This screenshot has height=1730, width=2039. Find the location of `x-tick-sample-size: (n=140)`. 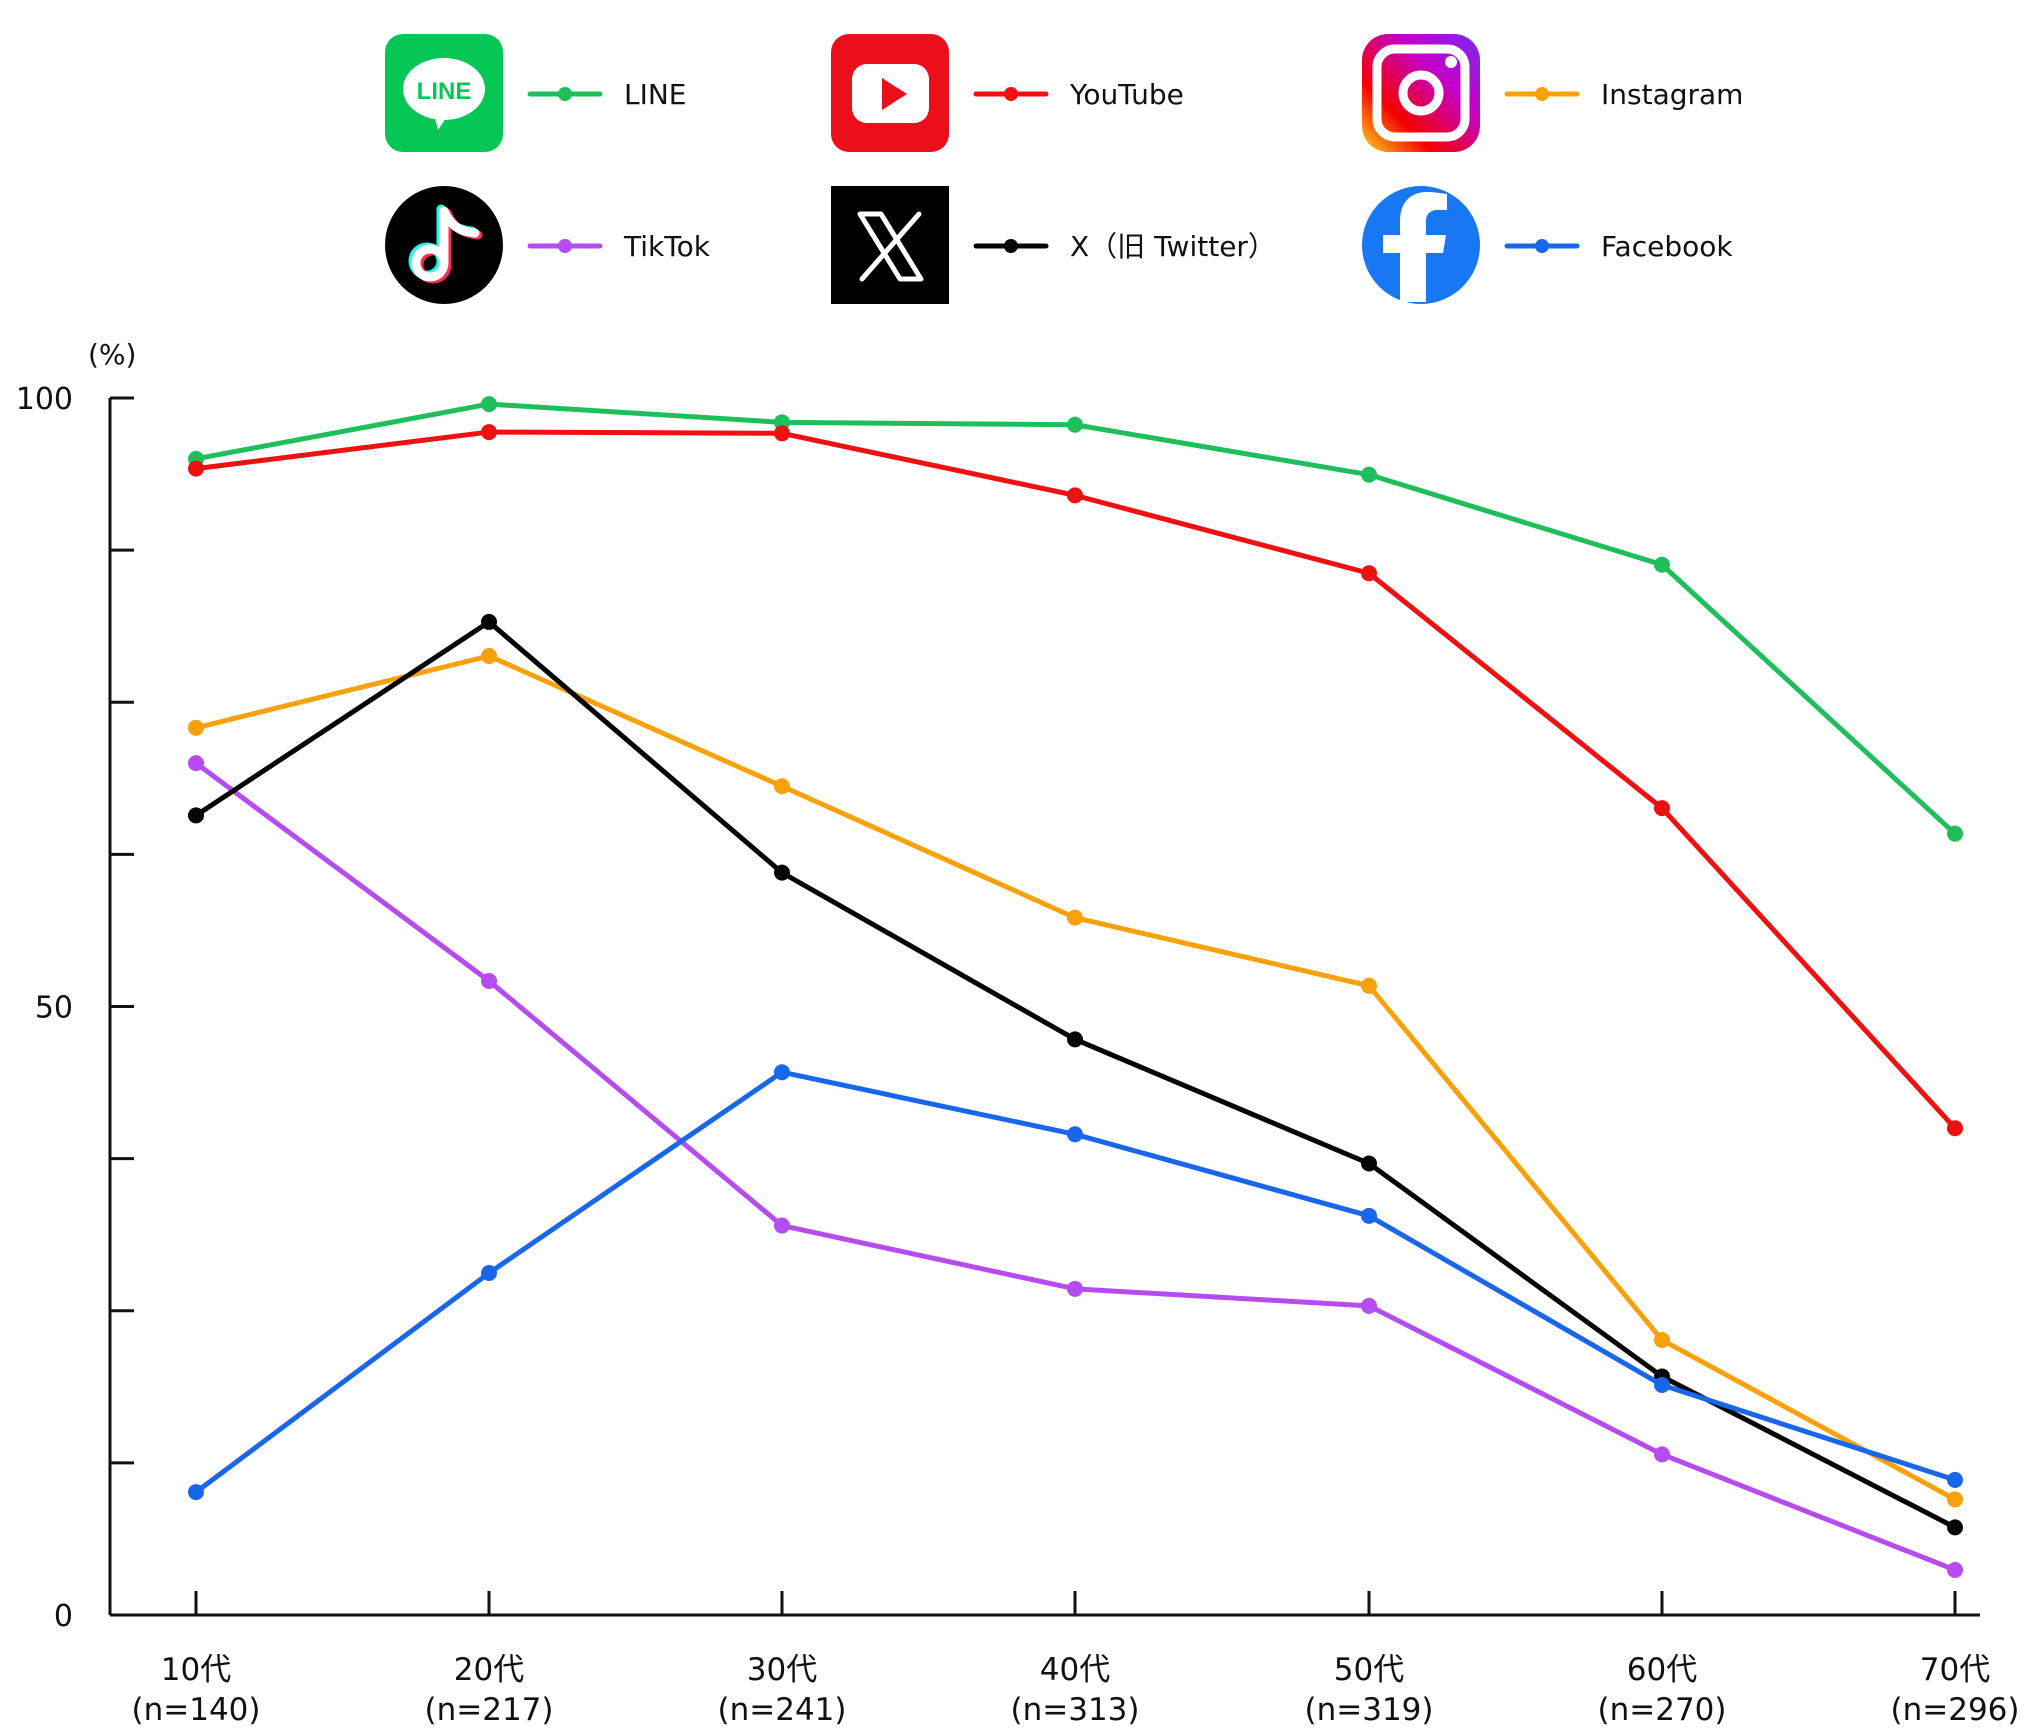

x-tick-sample-size: (n=140) is located at coordinates (196, 1710).